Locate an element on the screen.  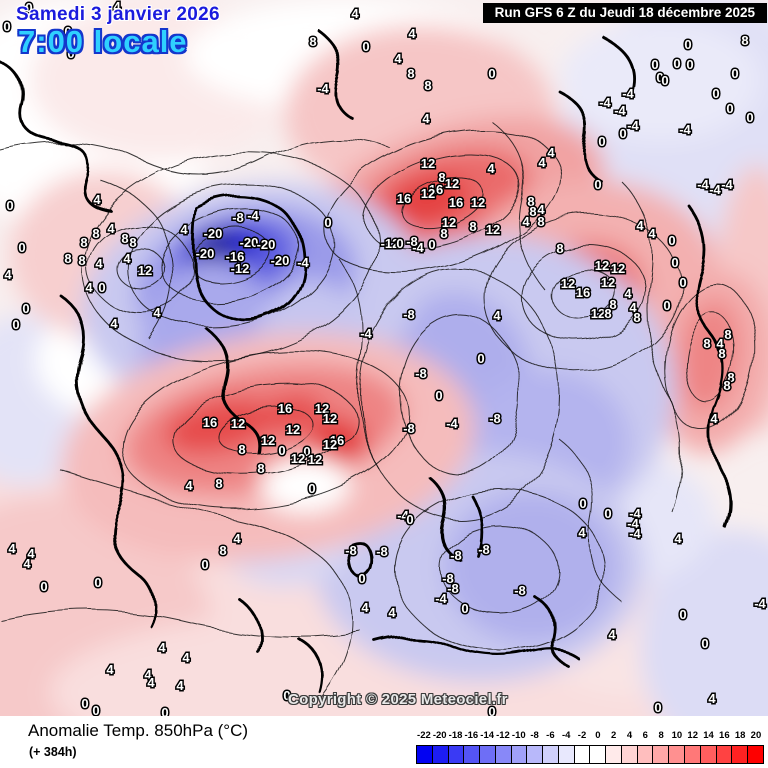
legend-tick: 10 is located at coordinates (677, 735).